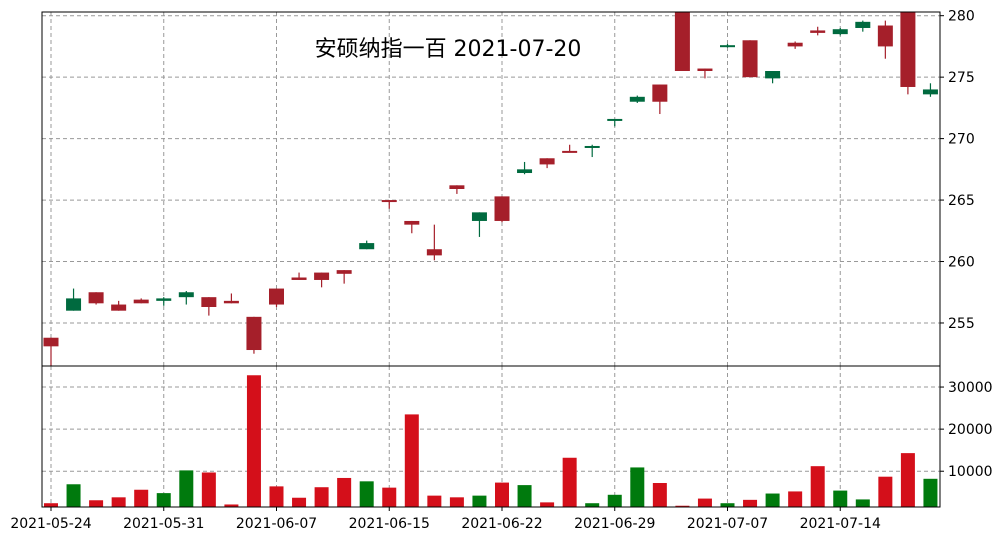 This screenshot has height=546, width=1001. I want to click on chart-title: 安硕纳指一百 2021-07-20, so click(448, 49).